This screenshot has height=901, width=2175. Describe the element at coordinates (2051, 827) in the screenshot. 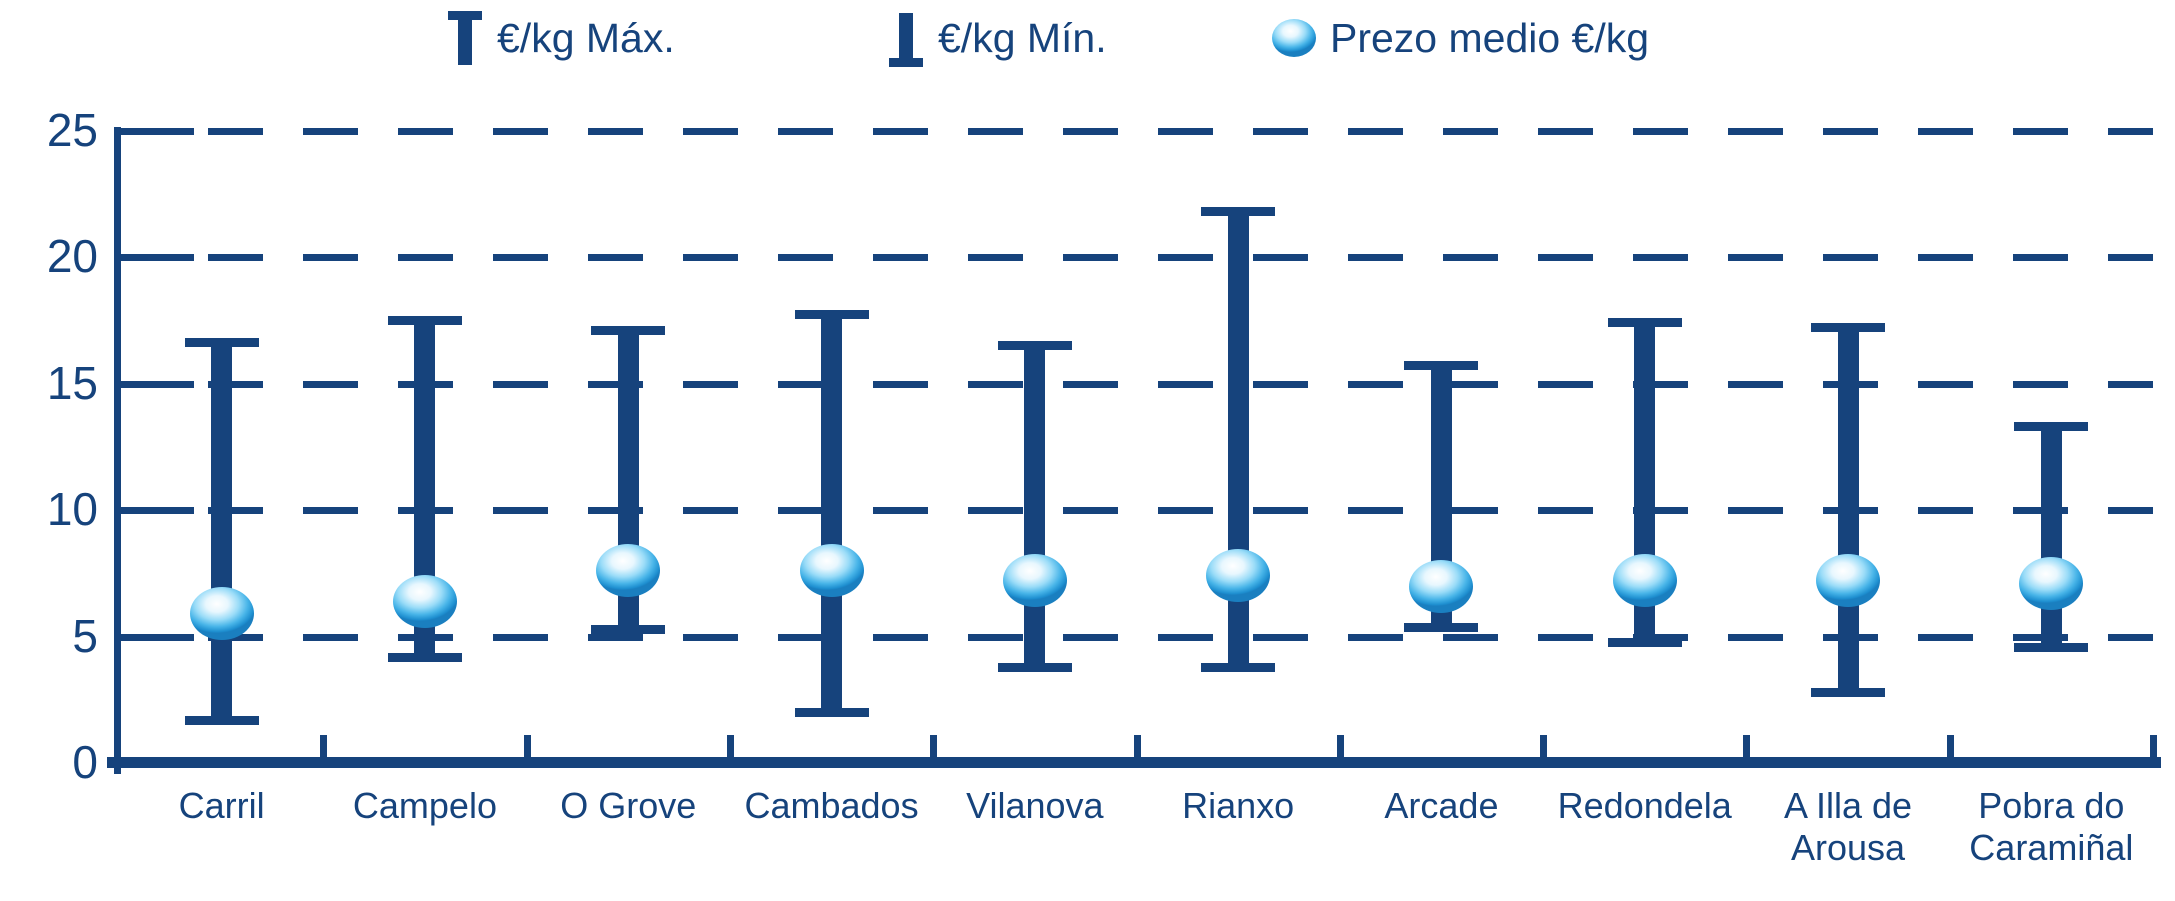

I see `x-axis-category-label: Pobra do Caramiñal` at that location.